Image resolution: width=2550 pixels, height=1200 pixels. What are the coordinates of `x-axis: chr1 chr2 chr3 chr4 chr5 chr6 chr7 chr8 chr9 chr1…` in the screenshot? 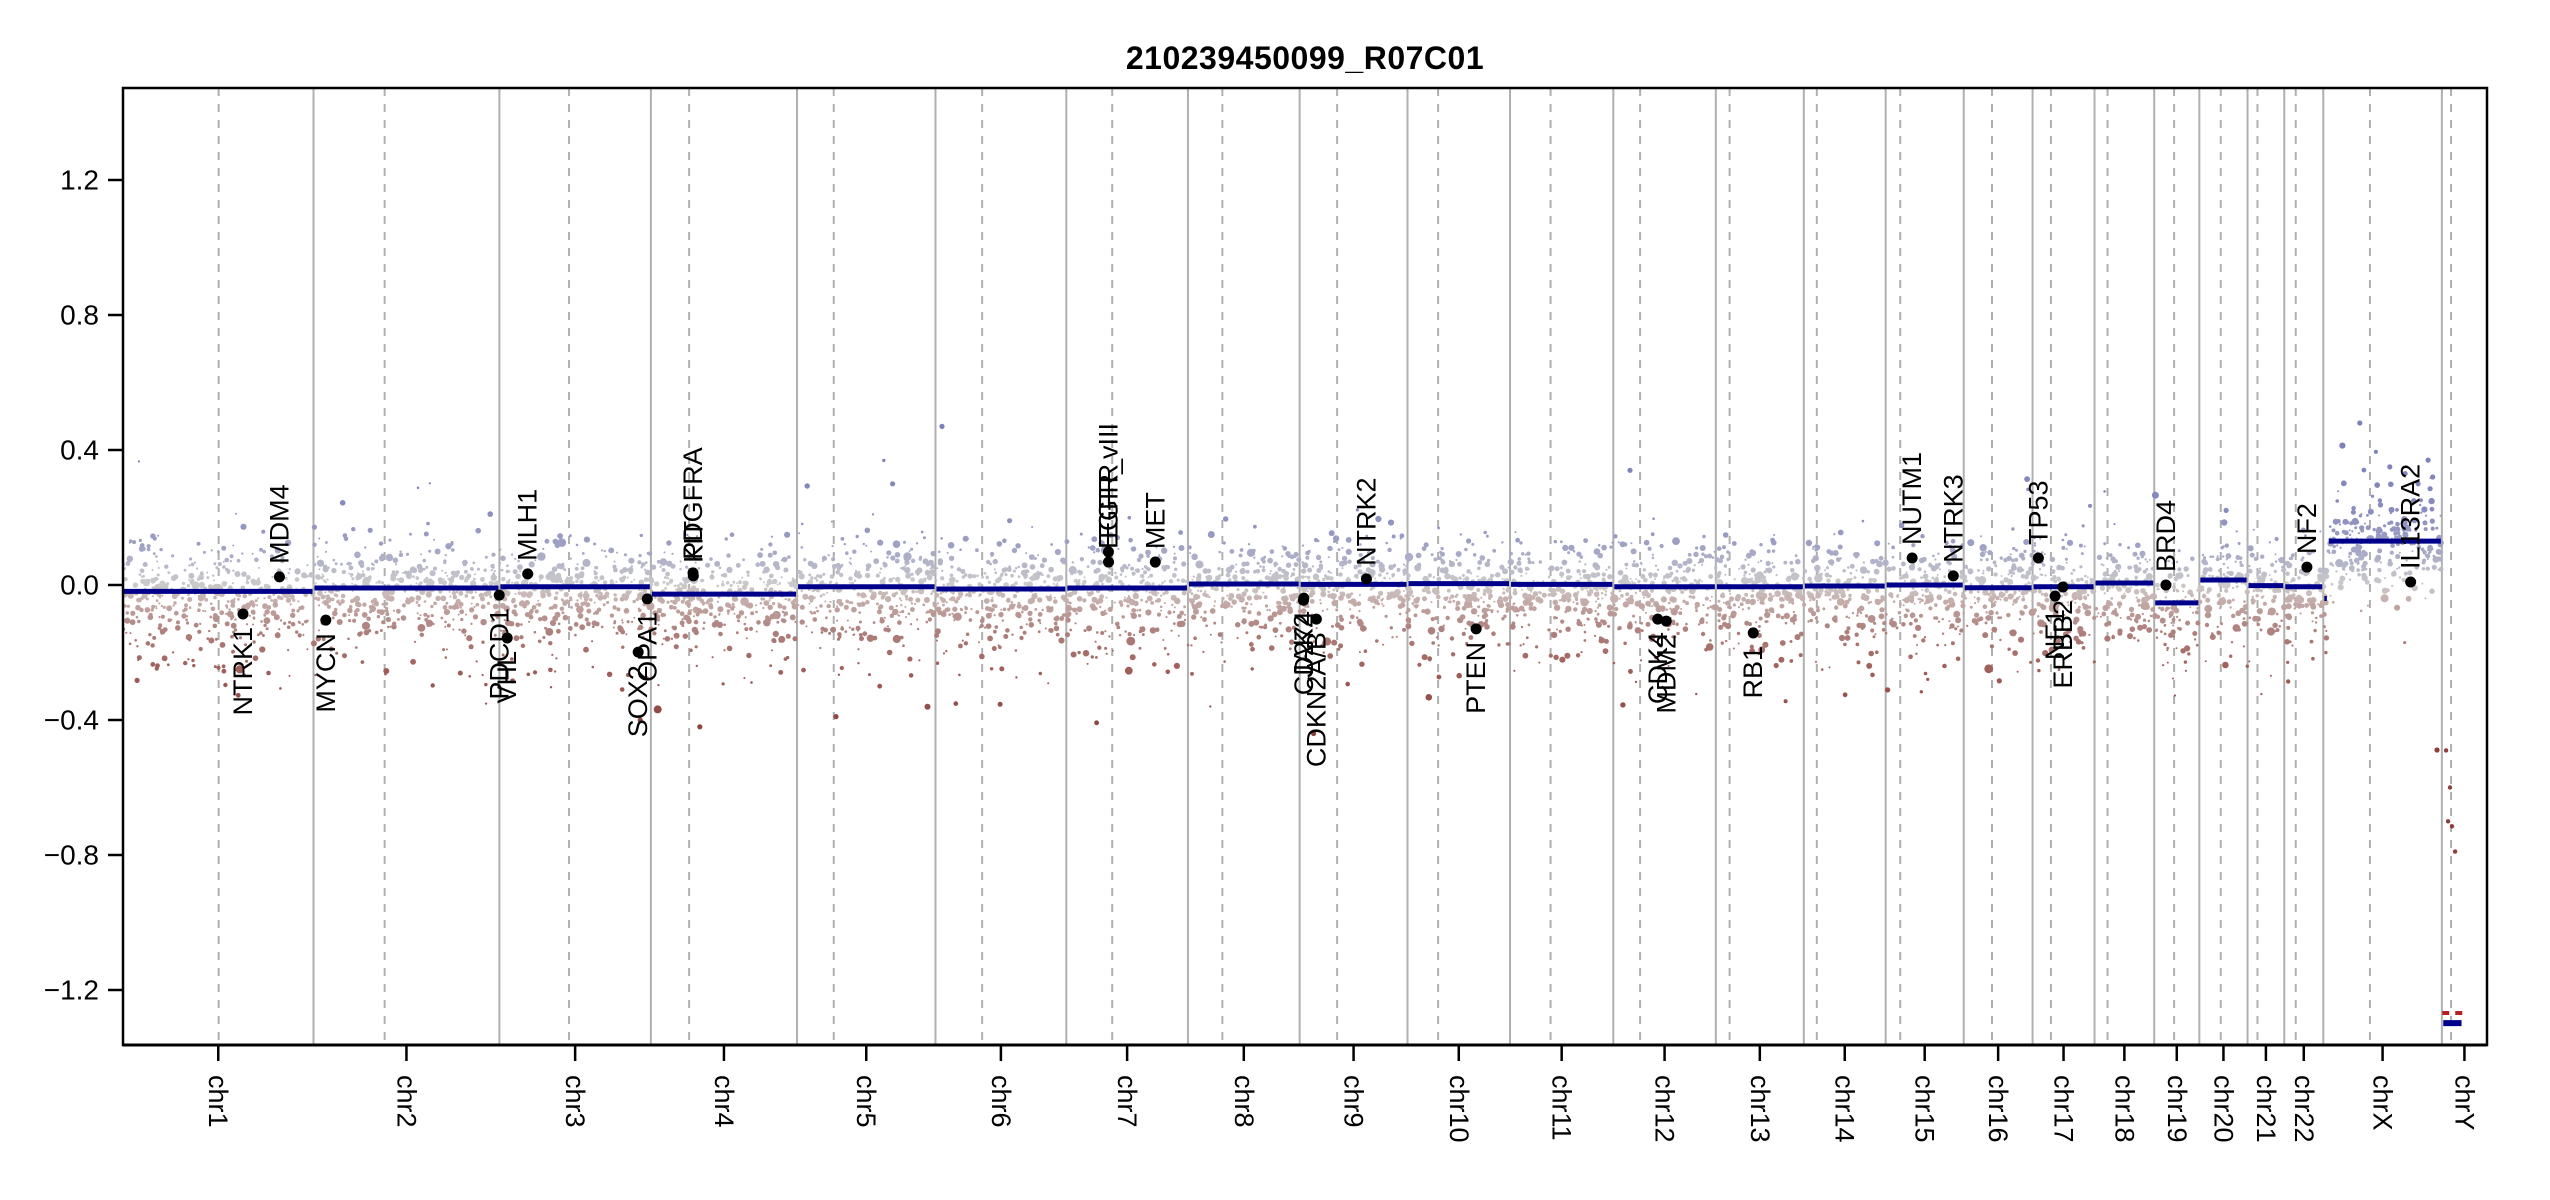 It's located at (1341, 1094).